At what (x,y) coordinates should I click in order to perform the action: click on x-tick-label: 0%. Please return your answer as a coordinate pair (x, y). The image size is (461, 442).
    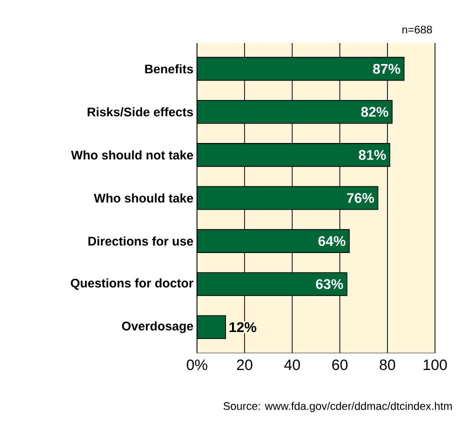
    Looking at the image, I should click on (197, 365).